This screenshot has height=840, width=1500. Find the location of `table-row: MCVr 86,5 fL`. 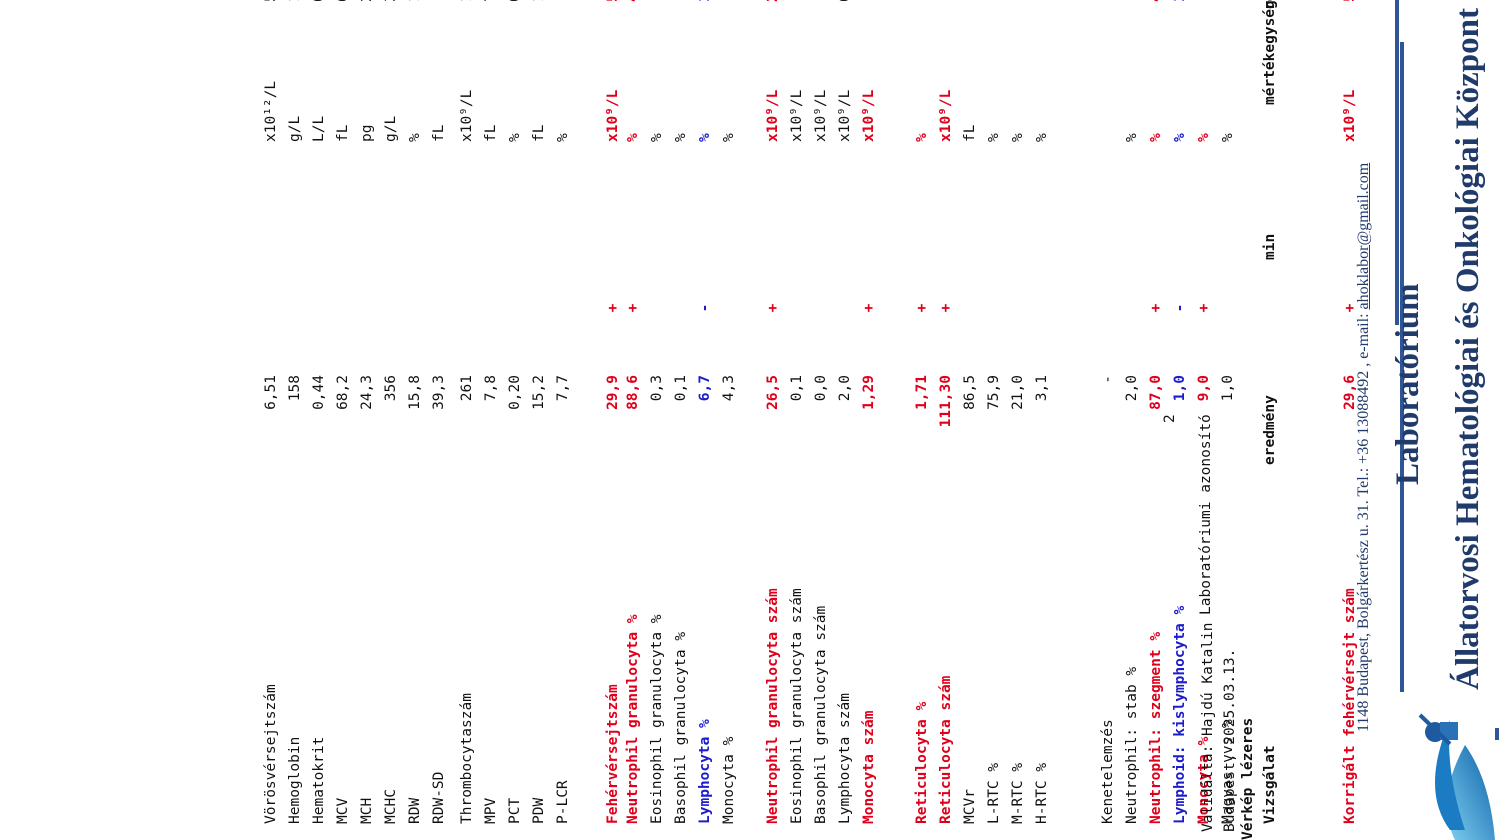

table-row: MCVr 86,5 fL is located at coordinates (973, 420).